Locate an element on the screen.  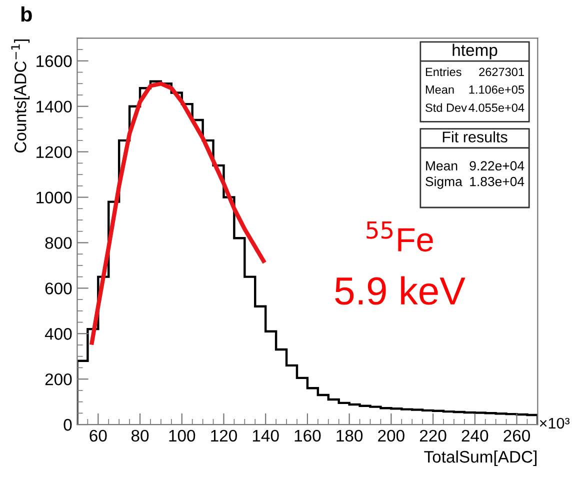
y-tick-label: 1600 is located at coordinates (54, 61).